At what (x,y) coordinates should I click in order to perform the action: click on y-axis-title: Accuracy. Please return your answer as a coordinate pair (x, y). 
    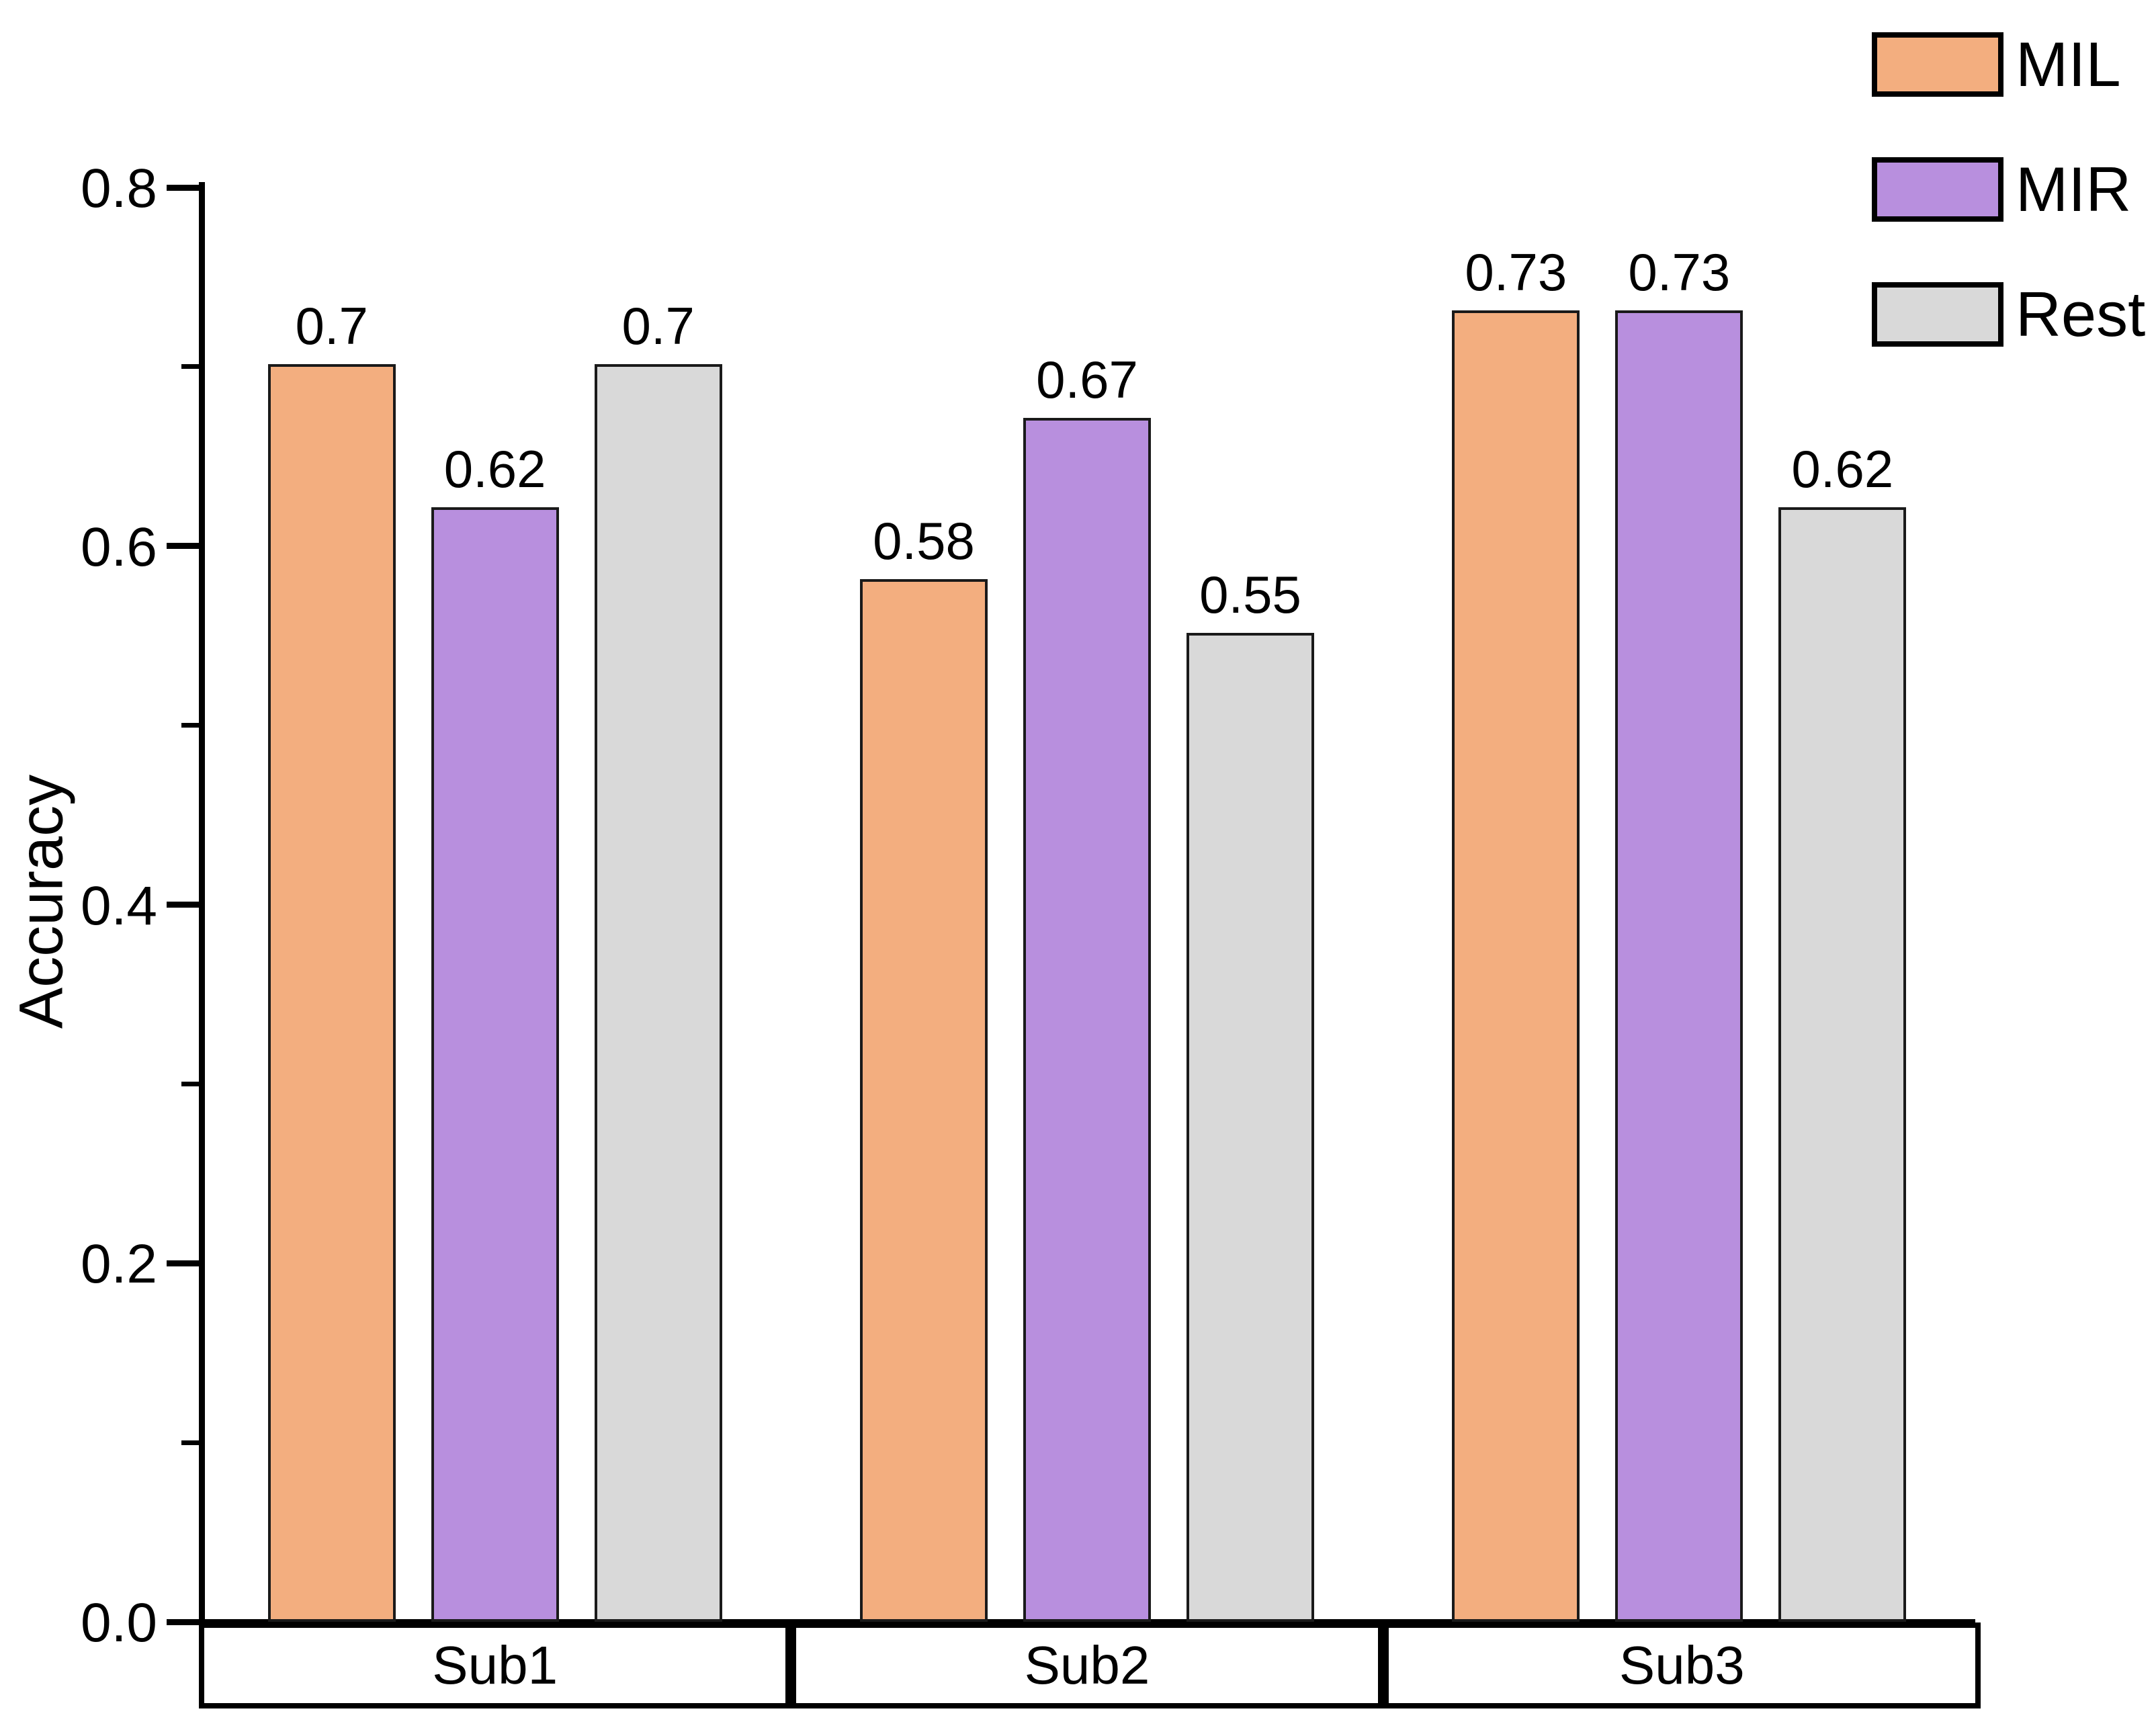
    Looking at the image, I should click on (41, 901).